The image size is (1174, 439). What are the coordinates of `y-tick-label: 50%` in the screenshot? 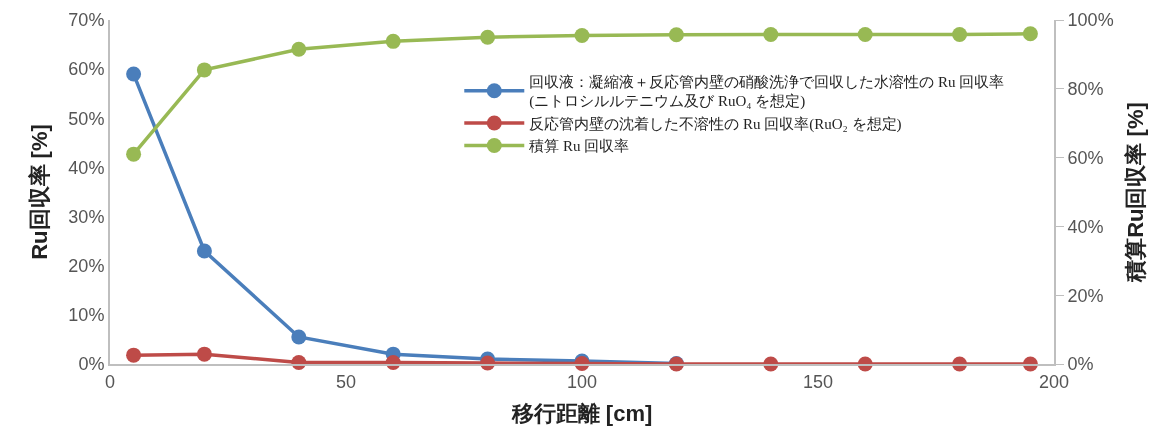 It's located at (86, 118).